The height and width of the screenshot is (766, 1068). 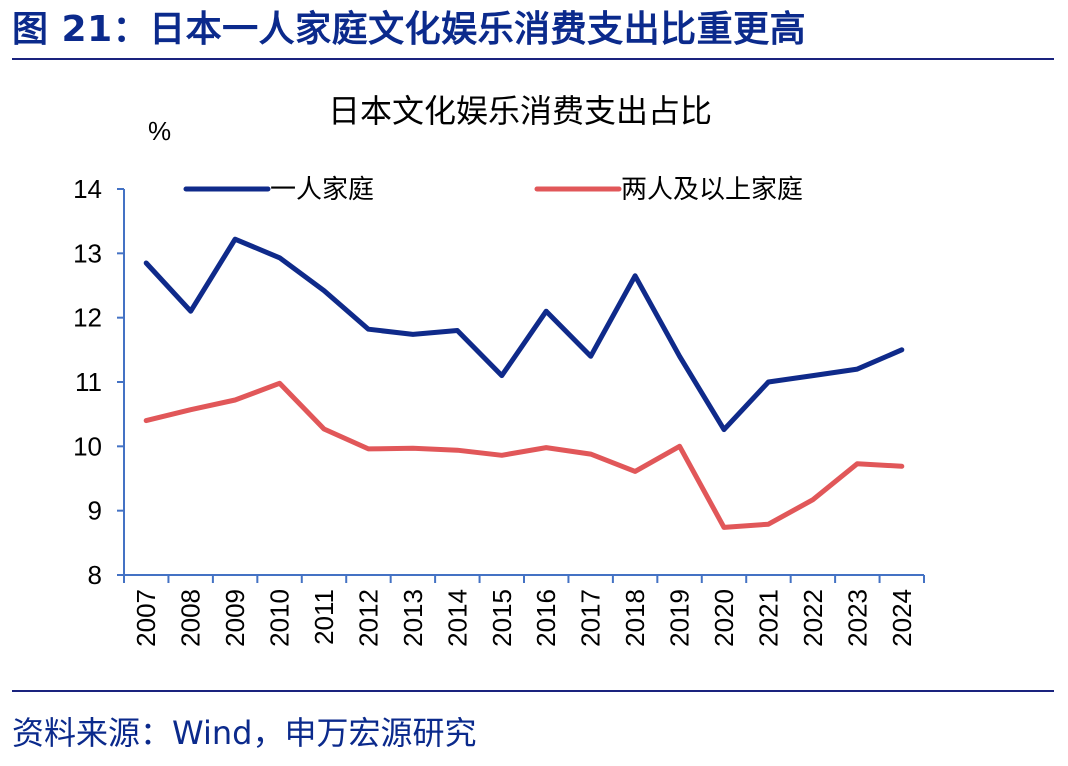 I want to click on x-tick-label: 2022, so click(x=813, y=618).